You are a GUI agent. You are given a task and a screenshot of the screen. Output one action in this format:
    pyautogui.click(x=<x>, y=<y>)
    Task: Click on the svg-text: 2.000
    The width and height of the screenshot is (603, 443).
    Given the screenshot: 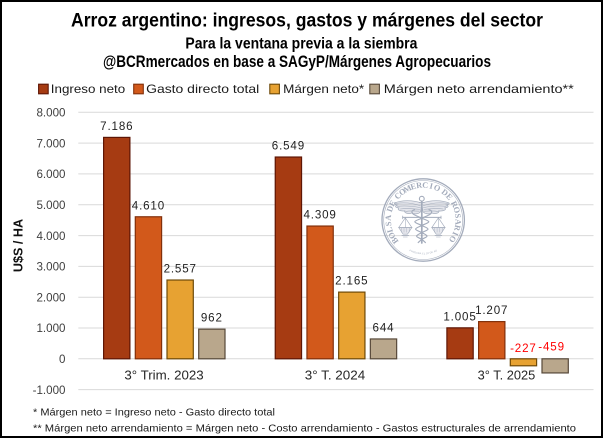 What is the action you would take?
    pyautogui.click(x=50, y=297)
    